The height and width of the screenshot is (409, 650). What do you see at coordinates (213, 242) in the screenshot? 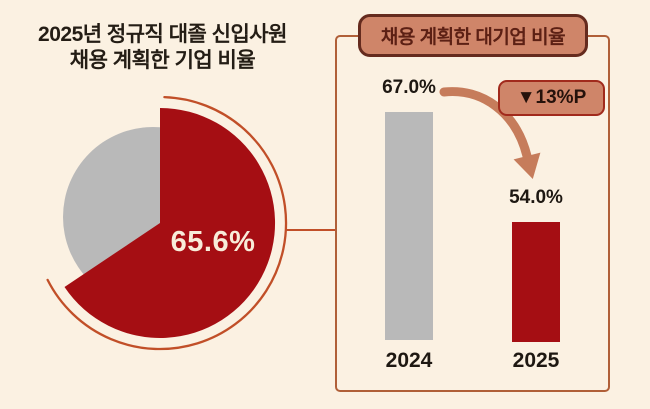
I see `pie-value-label: 65.6%` at bounding box center [213, 242].